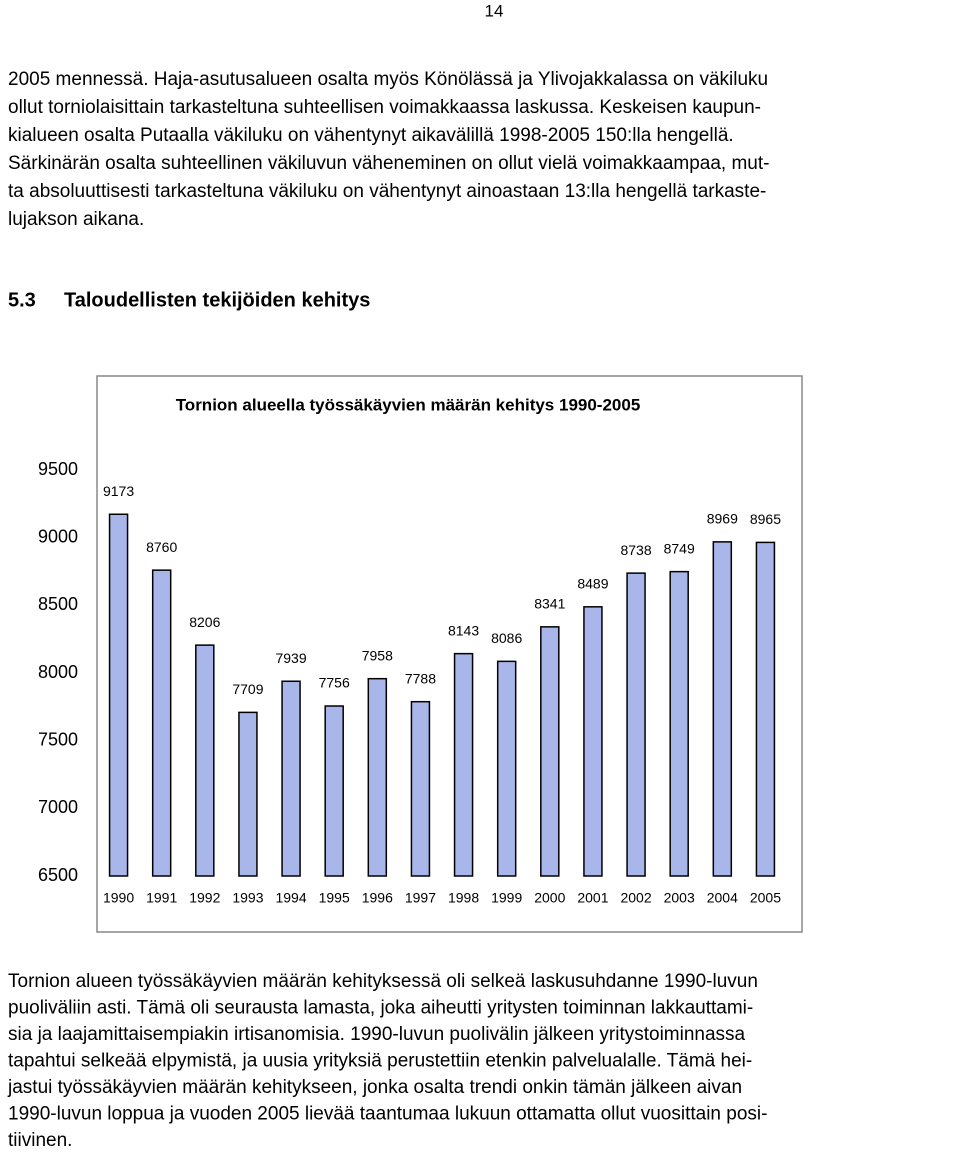 This screenshot has height=1154, width=960. Describe the element at coordinates (204, 898) in the screenshot. I see `x-tick-label: 1992` at that location.